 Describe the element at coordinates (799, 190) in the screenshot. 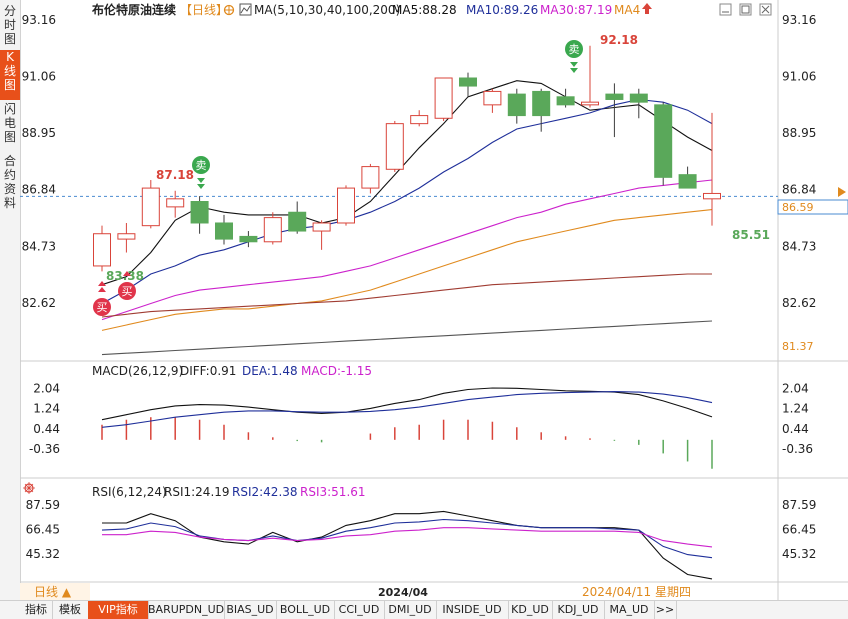

I see `y-tick-label-right: 86.84` at that location.